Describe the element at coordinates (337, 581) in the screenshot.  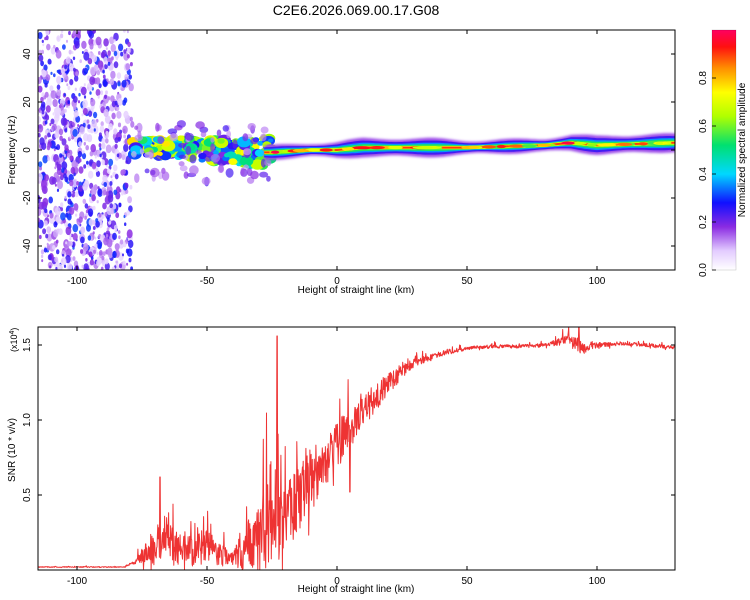
I see `x-tick-label: 0` at that location.